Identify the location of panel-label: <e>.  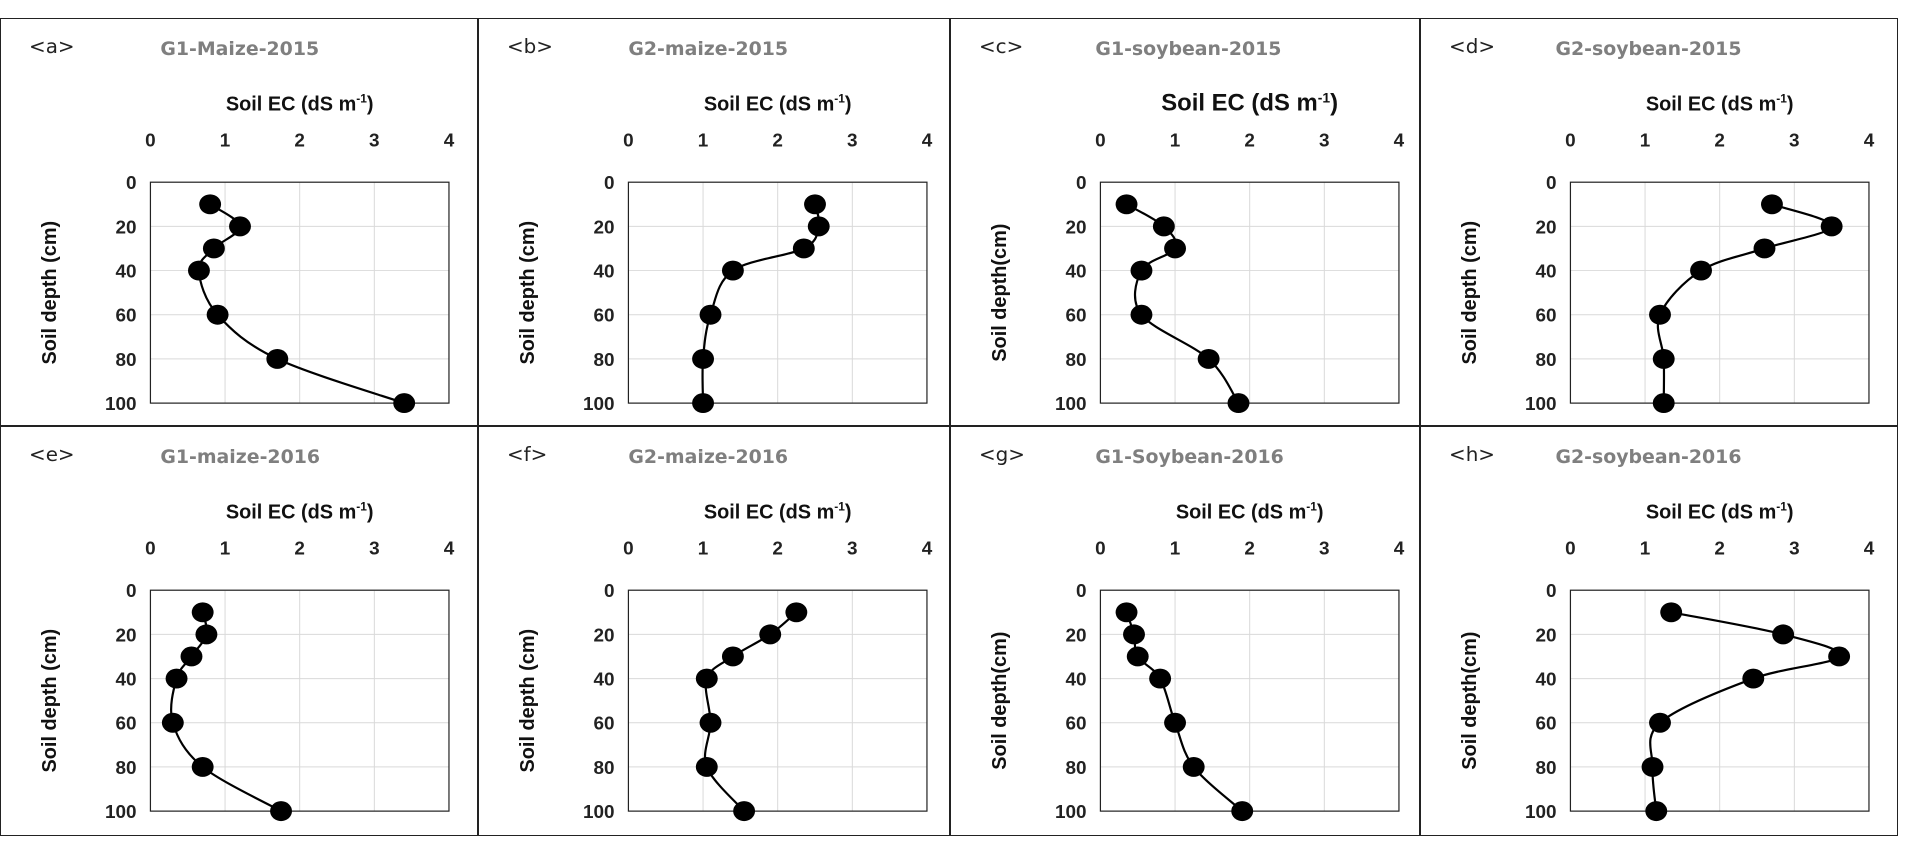
(52, 454).